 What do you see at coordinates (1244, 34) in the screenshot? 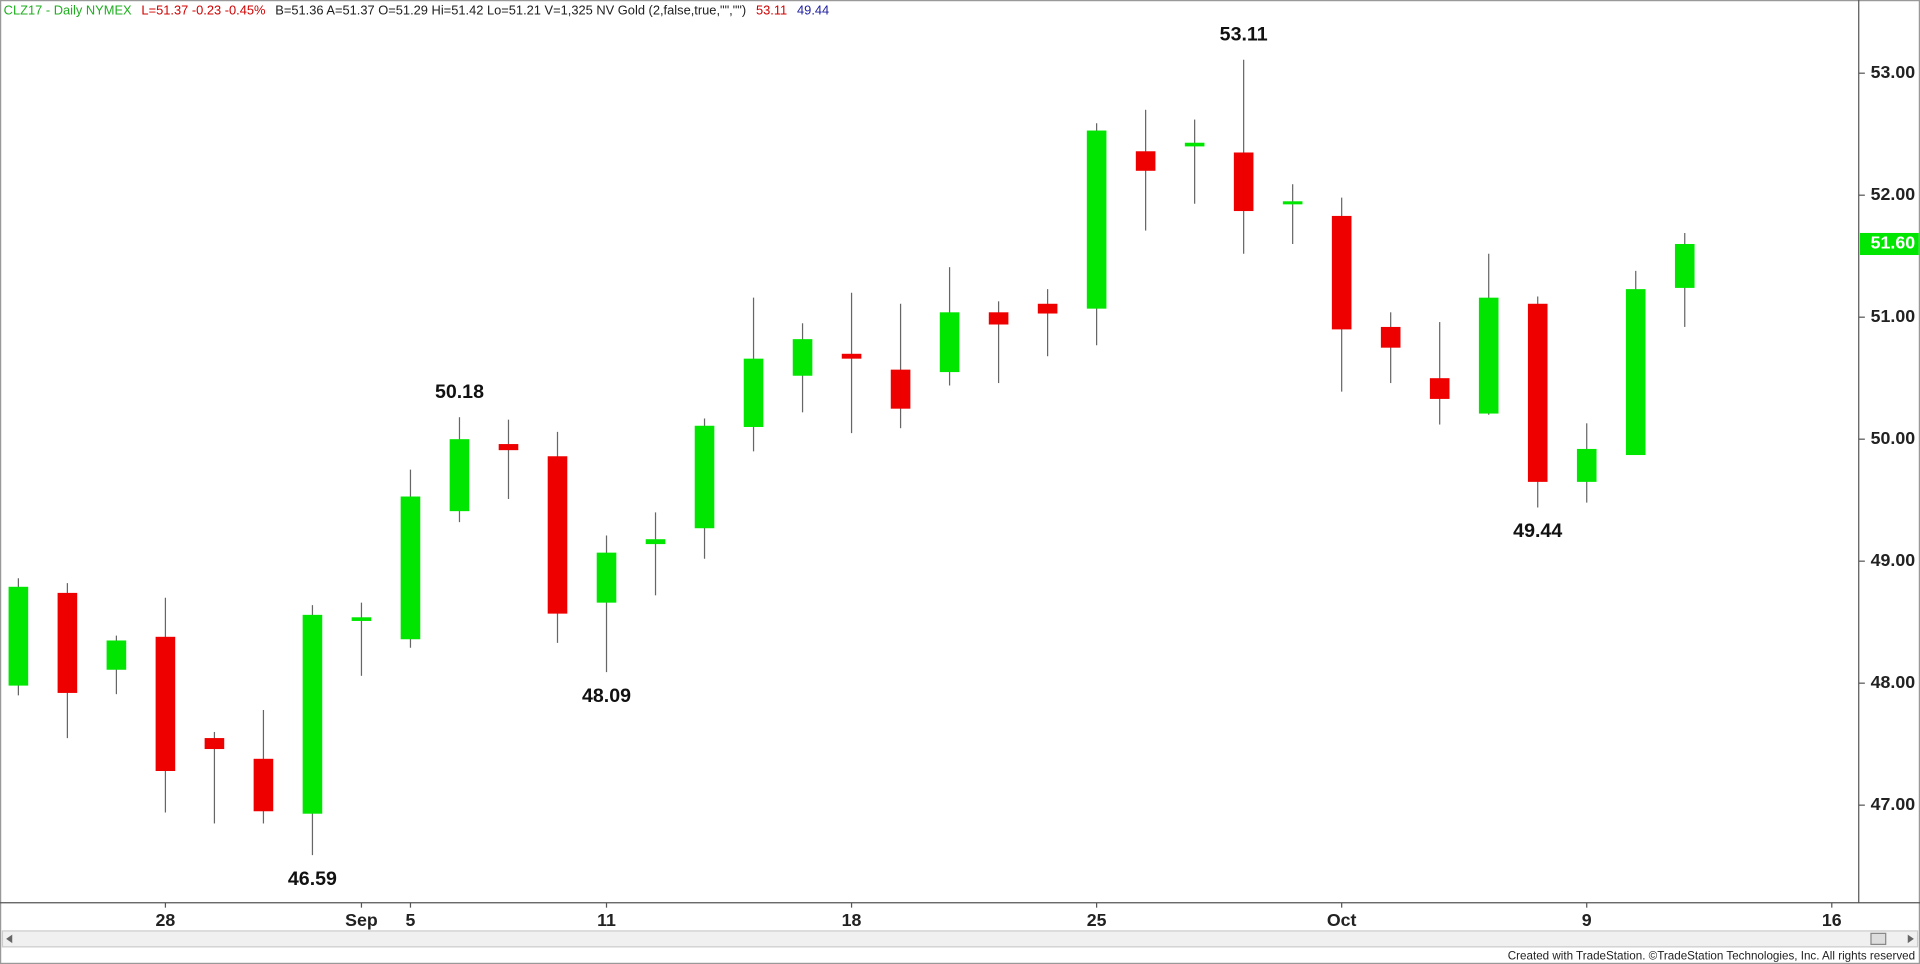
I see `swing-label: 53.11` at bounding box center [1244, 34].